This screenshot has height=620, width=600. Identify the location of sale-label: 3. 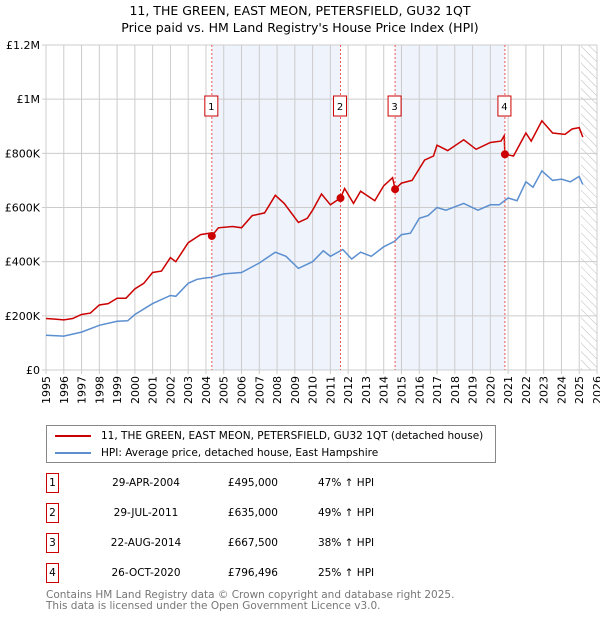
(394, 107).